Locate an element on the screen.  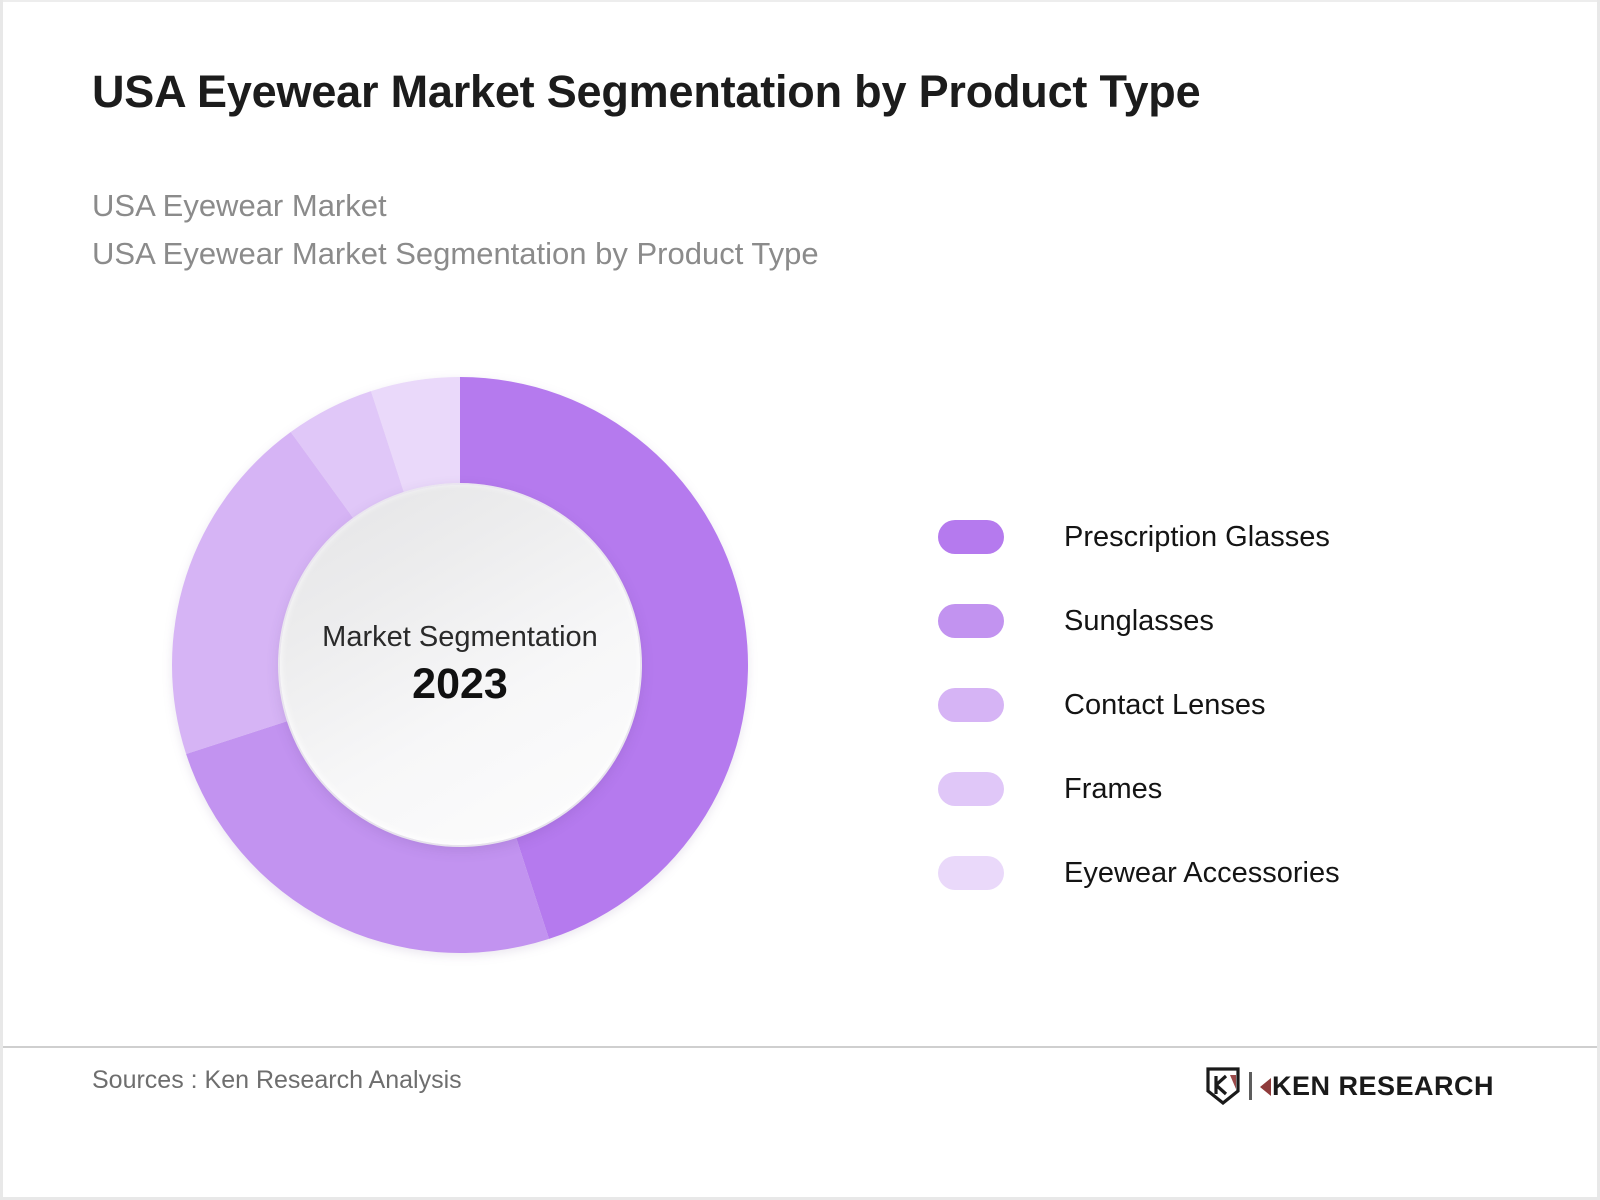
legend-label: Contact Lenses is located at coordinates (1165, 704).